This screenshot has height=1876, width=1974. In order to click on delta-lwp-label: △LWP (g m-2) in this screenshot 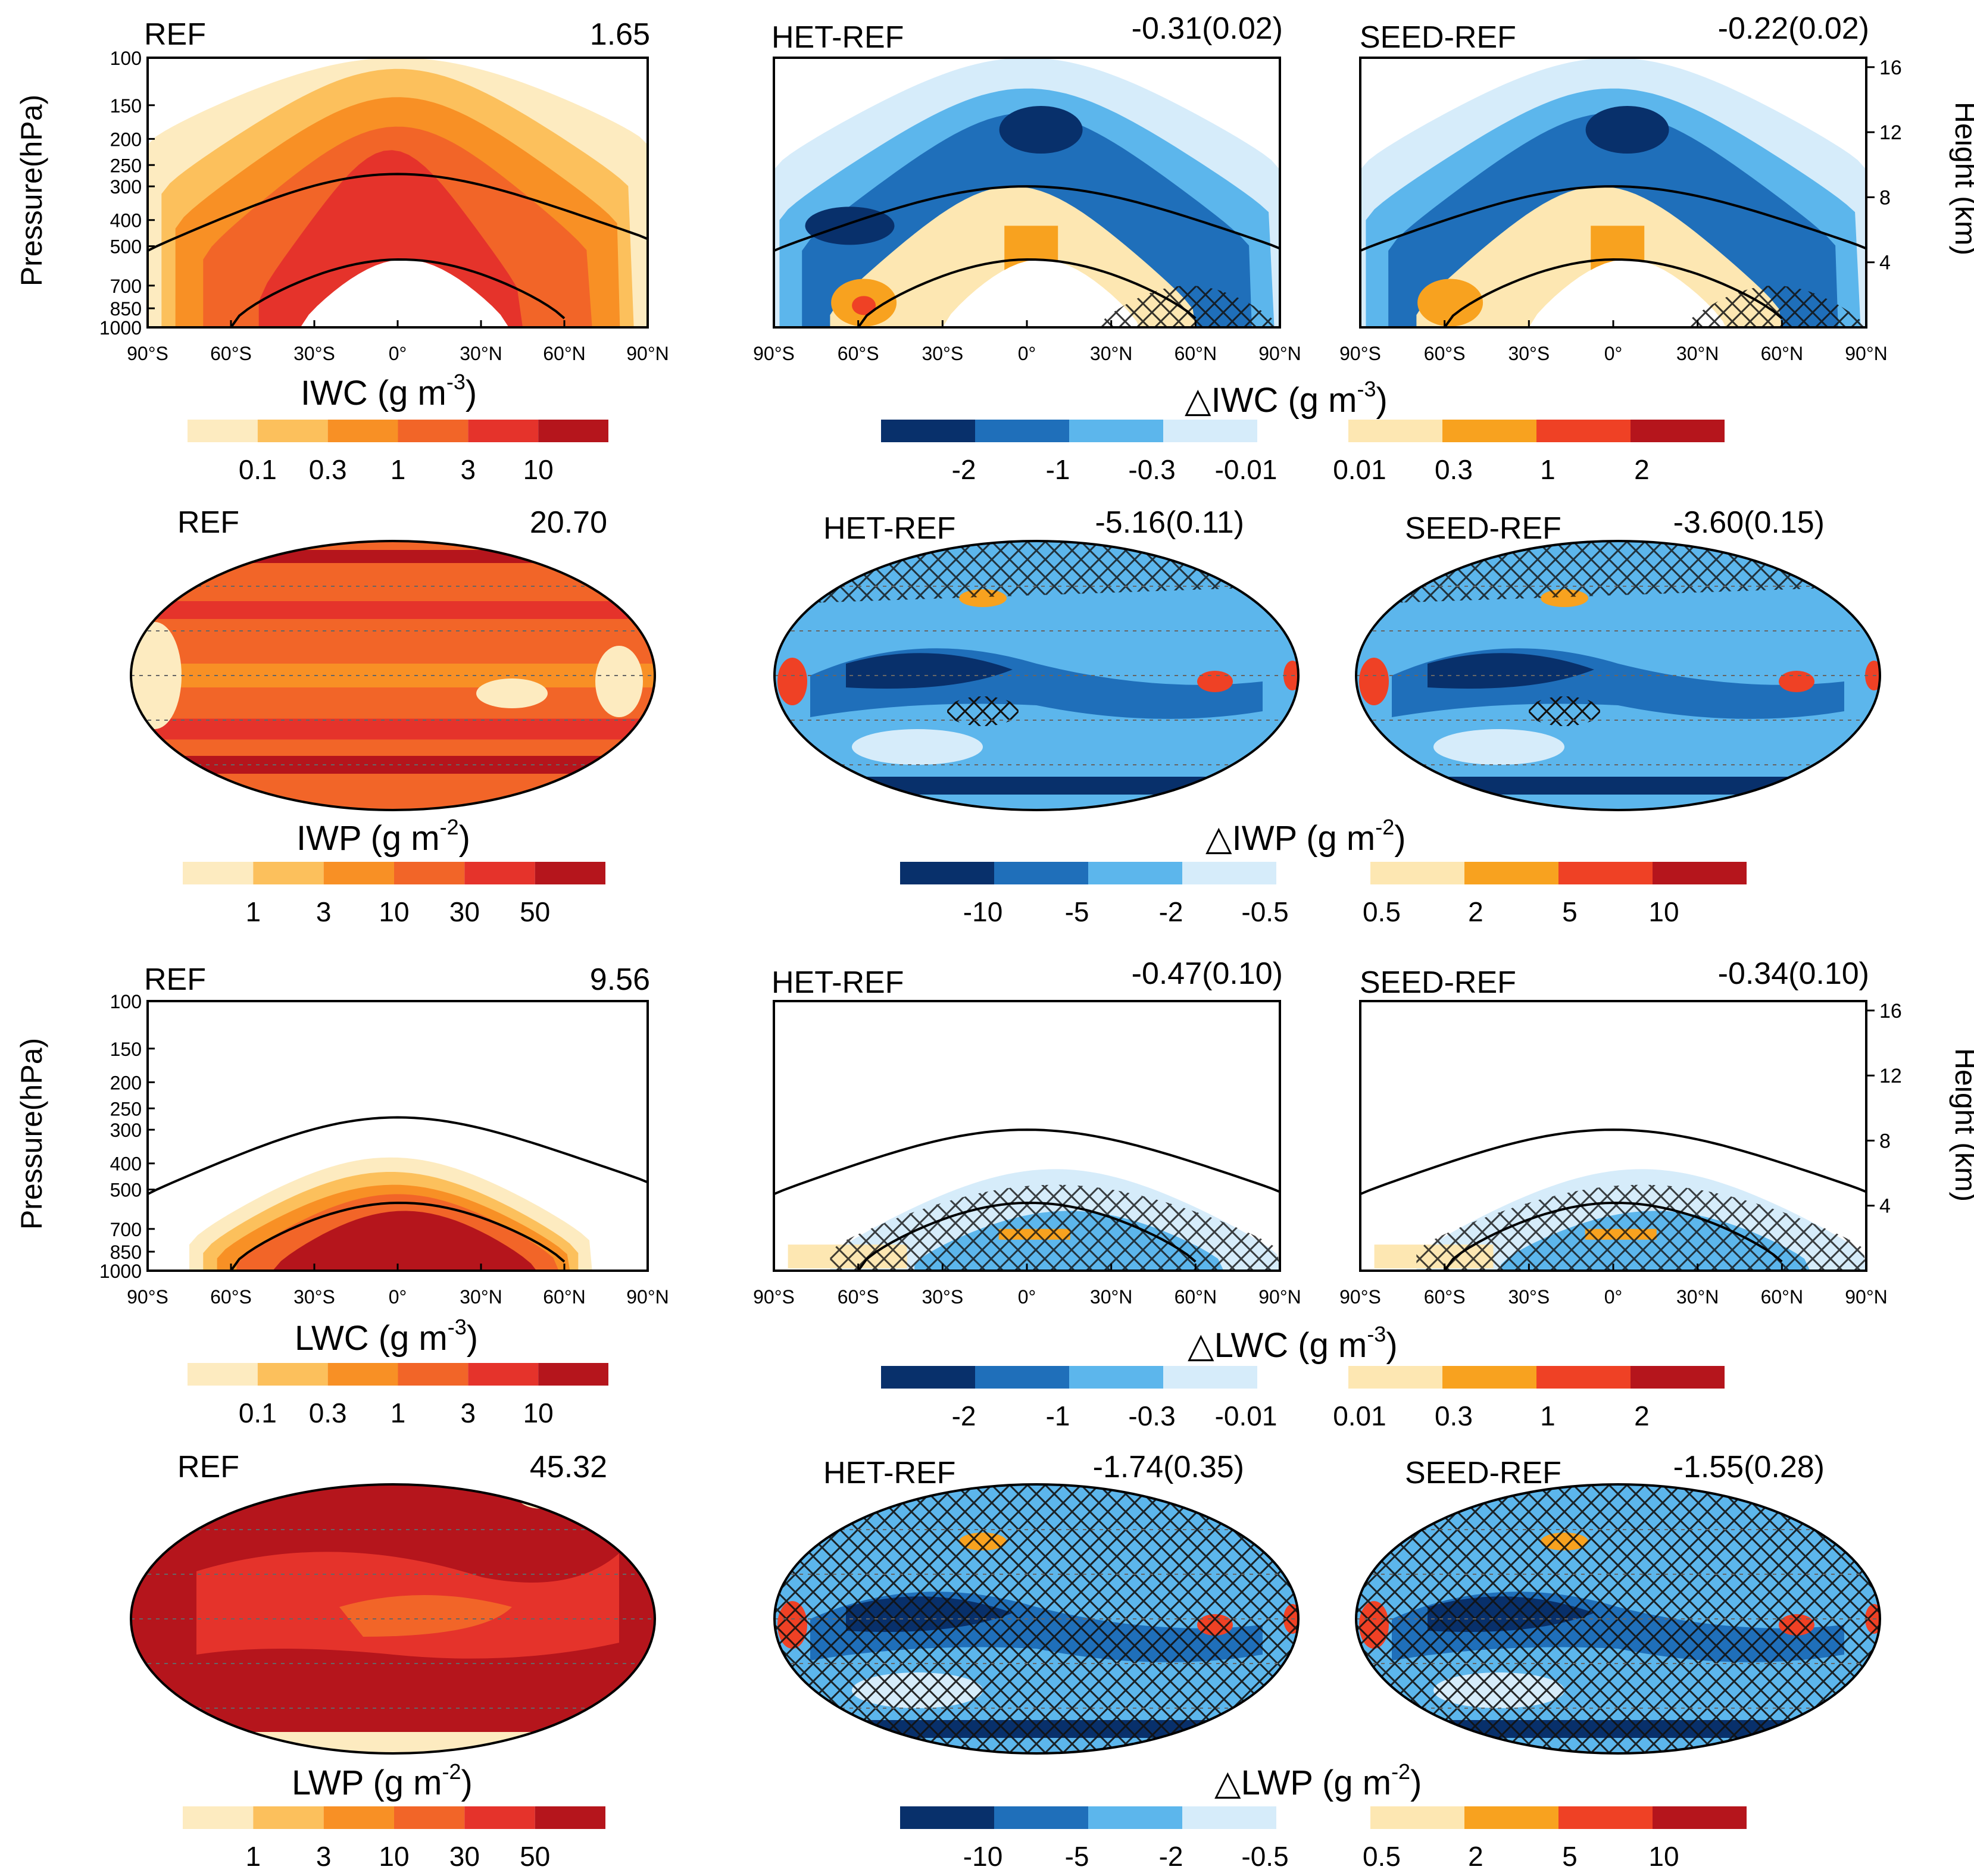, I will do `click(1318, 1780)`.